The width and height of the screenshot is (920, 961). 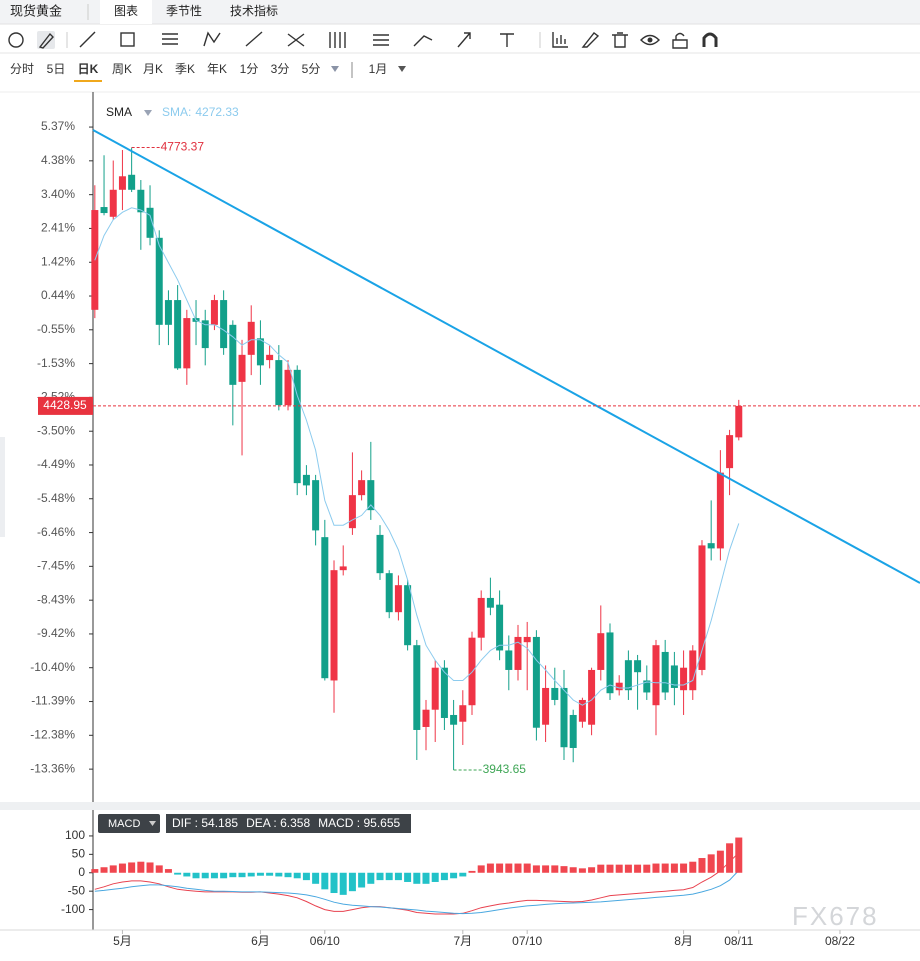 What do you see at coordinates (129, 823) in the screenshot?
I see `indicator-button` at bounding box center [129, 823].